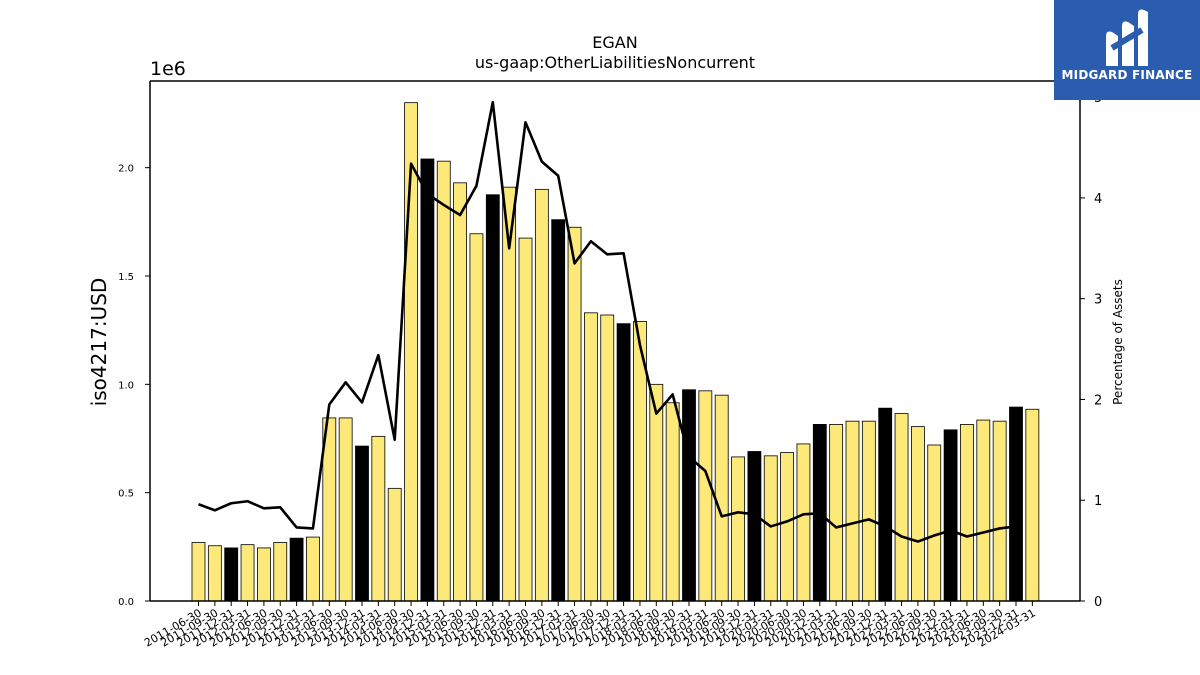 This screenshot has height=675, width=1200. What do you see at coordinates (126, 169) in the screenshot?
I see `y-tick-label: 2.0` at bounding box center [126, 169].